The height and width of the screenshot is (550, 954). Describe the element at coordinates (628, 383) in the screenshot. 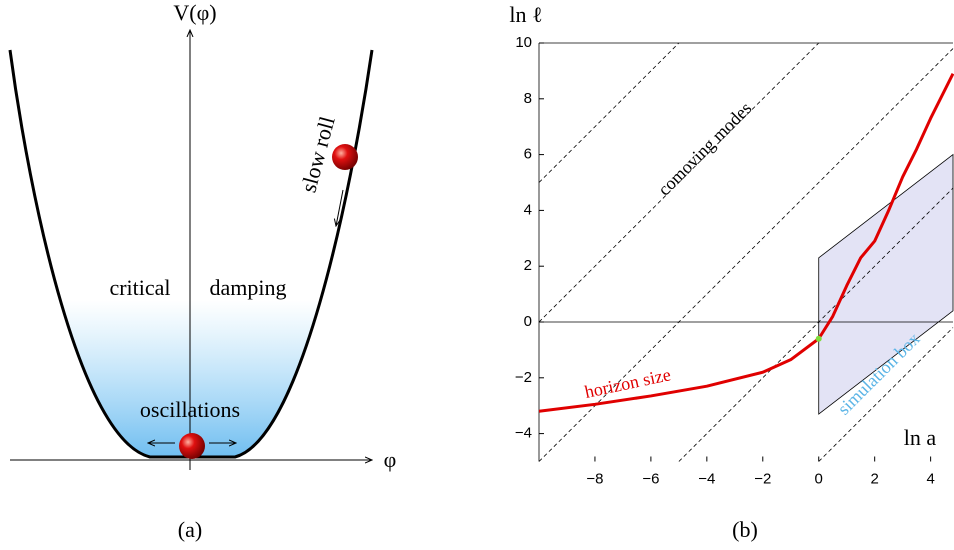

I see `series-label: horizon size` at that location.